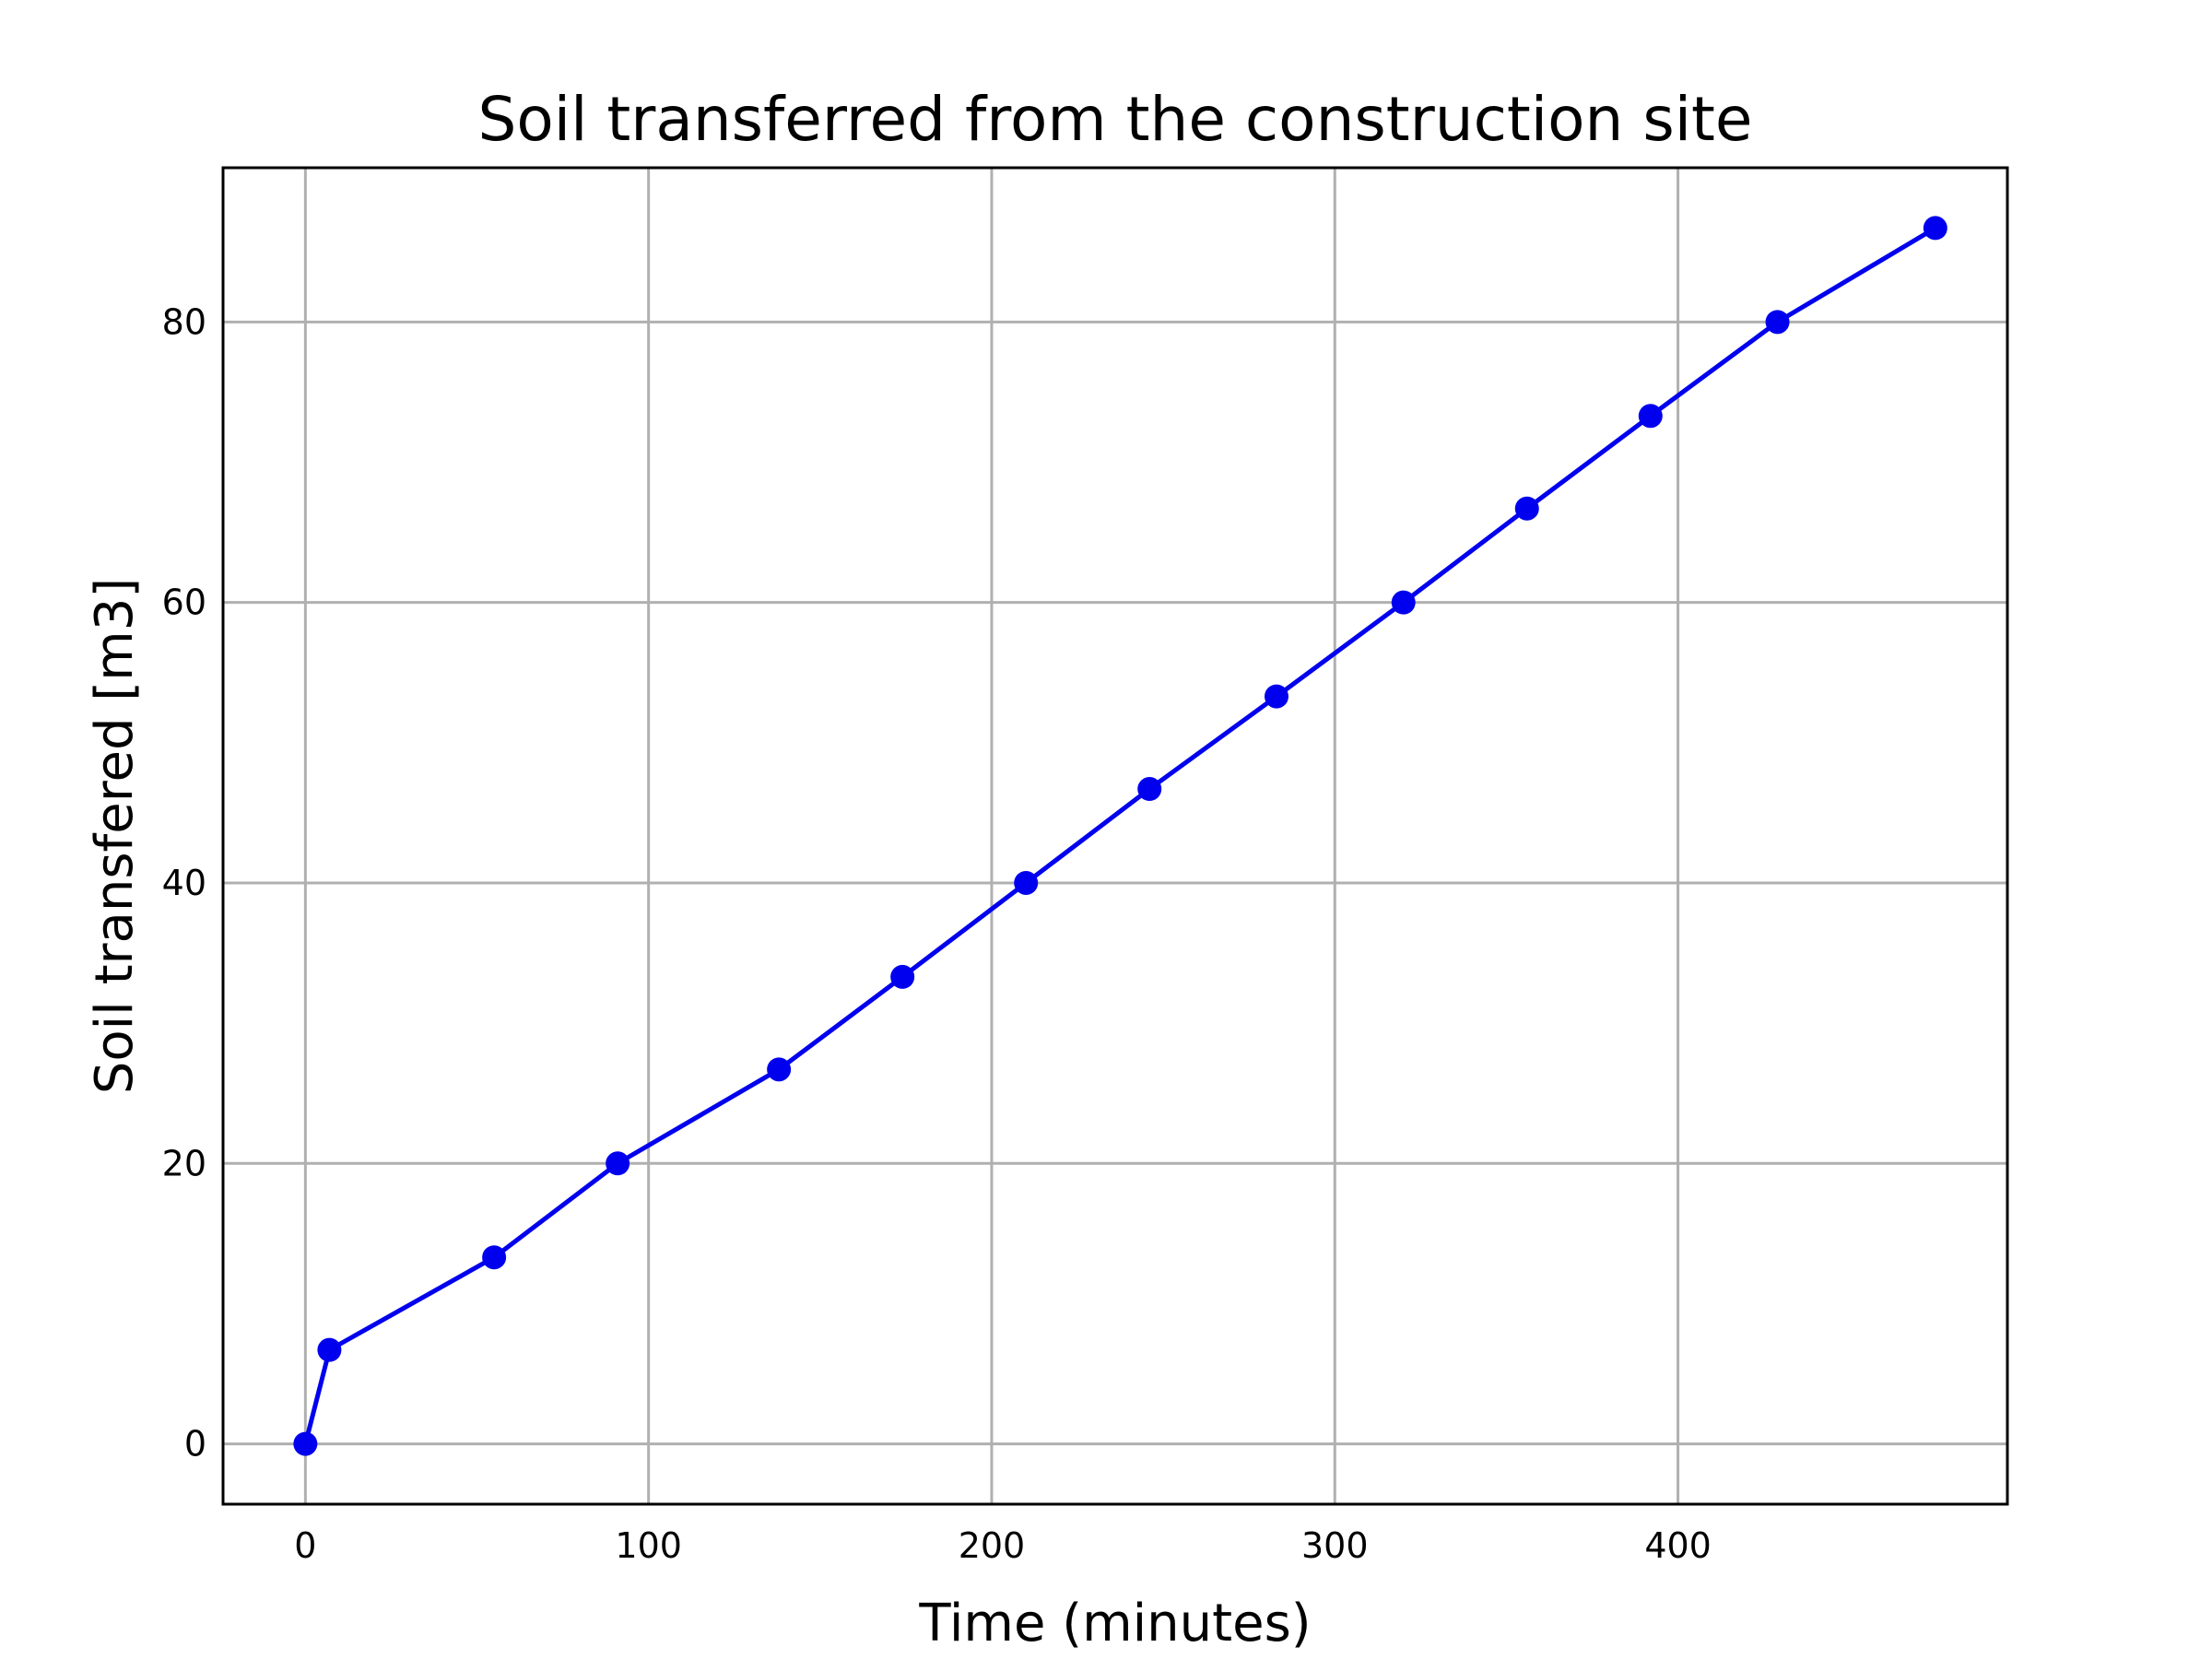 Image resolution: width=2212 pixels, height=1659 pixels. What do you see at coordinates (195, 1444) in the screenshot?
I see `y-tick-label: 0` at bounding box center [195, 1444].